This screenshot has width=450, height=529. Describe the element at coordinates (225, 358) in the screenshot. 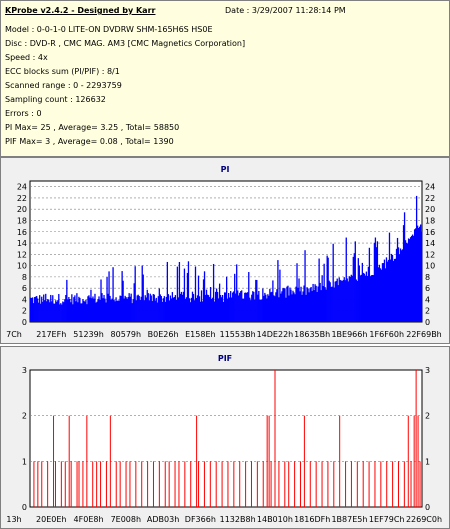

I see `pif-title: PIF` at that location.